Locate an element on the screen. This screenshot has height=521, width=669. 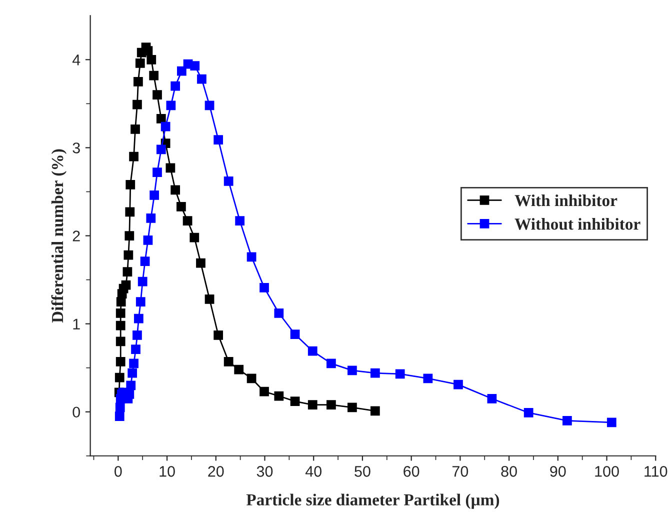
x-tick-label: 60 is located at coordinates (412, 471).